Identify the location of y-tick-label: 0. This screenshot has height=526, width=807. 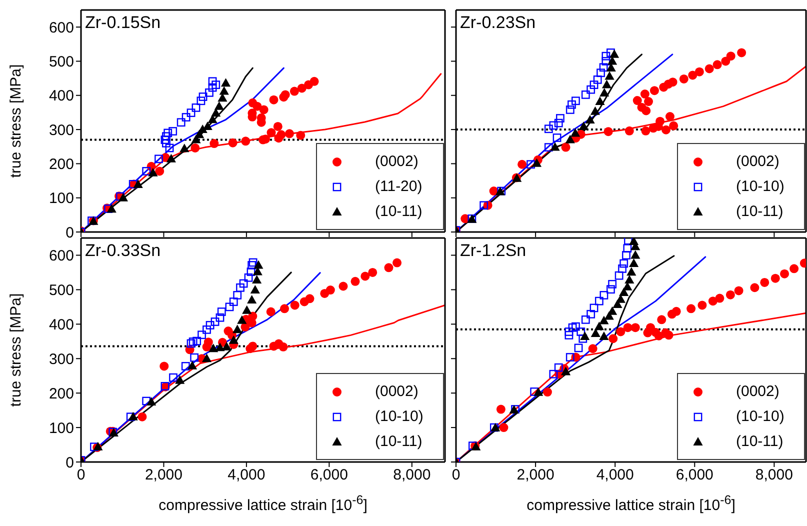
(70, 463).